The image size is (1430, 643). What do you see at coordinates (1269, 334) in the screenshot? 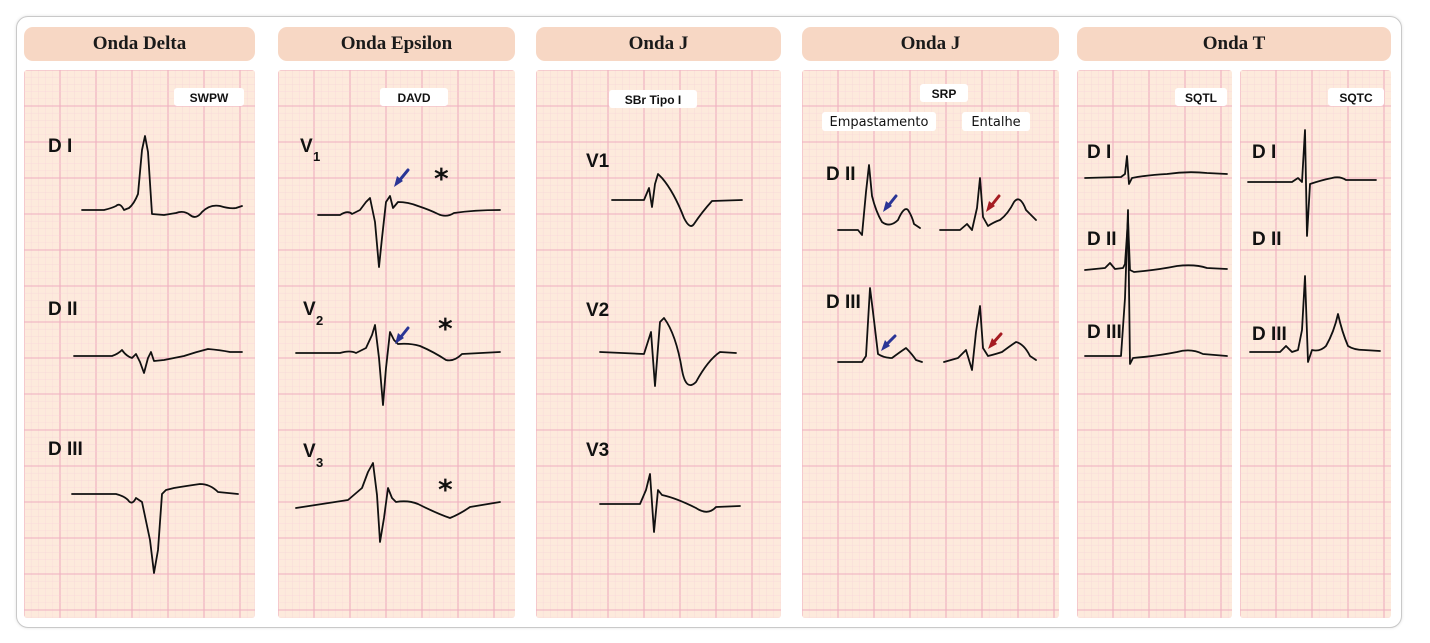
I see `lead-label-diii-sqtc: D III` at bounding box center [1269, 334].